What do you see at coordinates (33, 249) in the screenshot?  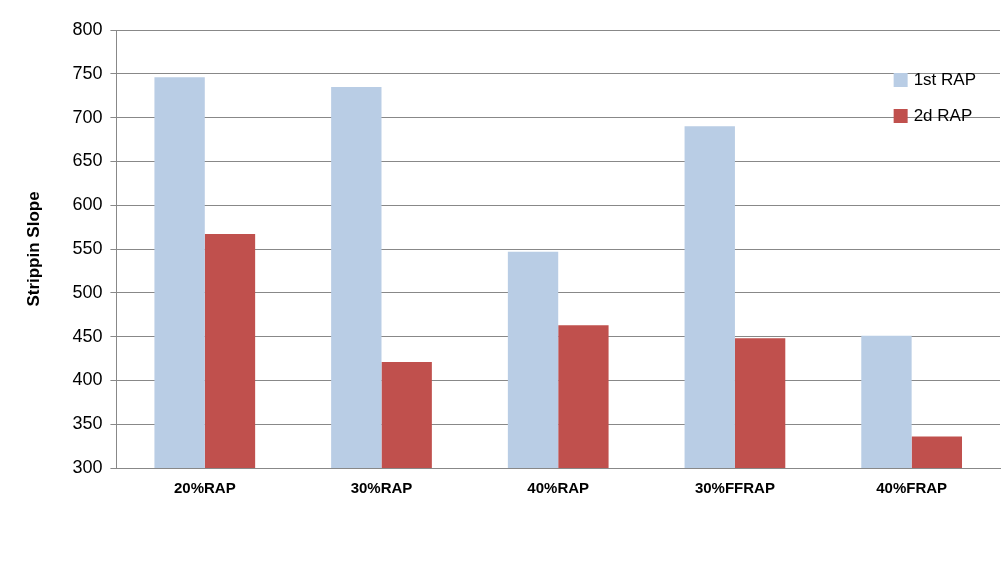 I see `y-axis-title: Strippin Slope` at bounding box center [33, 249].